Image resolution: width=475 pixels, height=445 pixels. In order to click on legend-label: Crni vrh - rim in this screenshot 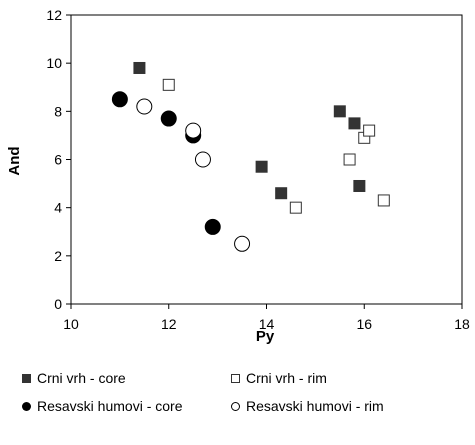, I will do `click(286, 378)`.